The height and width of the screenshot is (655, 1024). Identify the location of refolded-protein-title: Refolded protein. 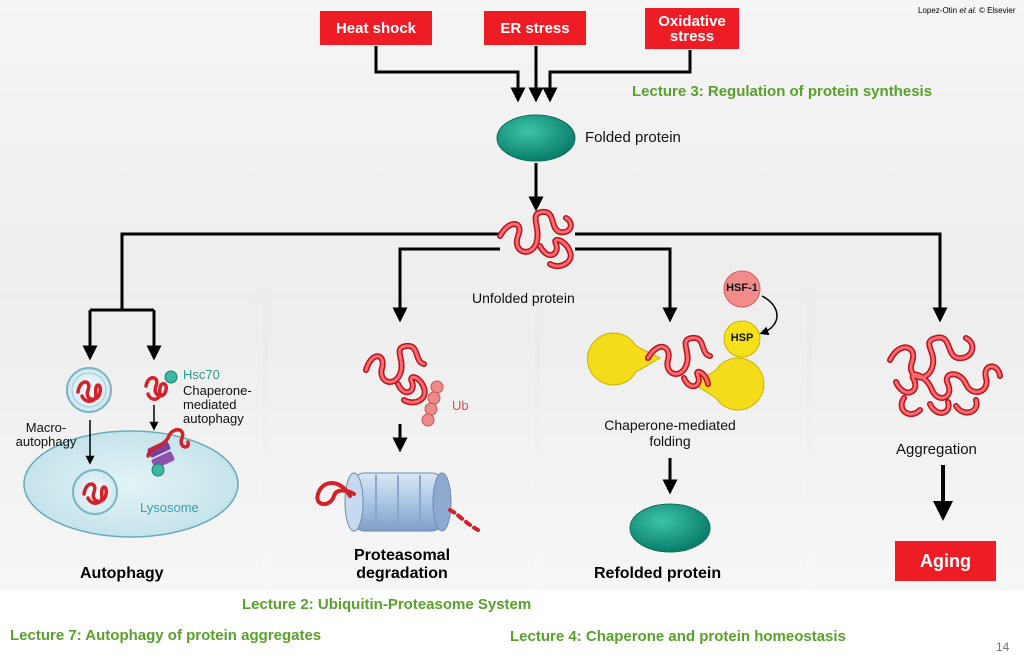
(658, 573).